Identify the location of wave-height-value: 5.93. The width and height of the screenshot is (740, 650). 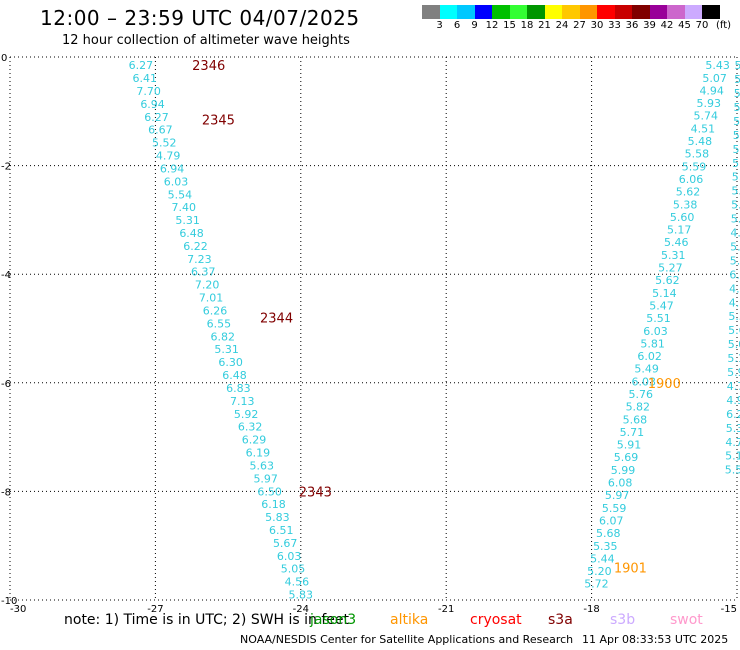
(735, 205).